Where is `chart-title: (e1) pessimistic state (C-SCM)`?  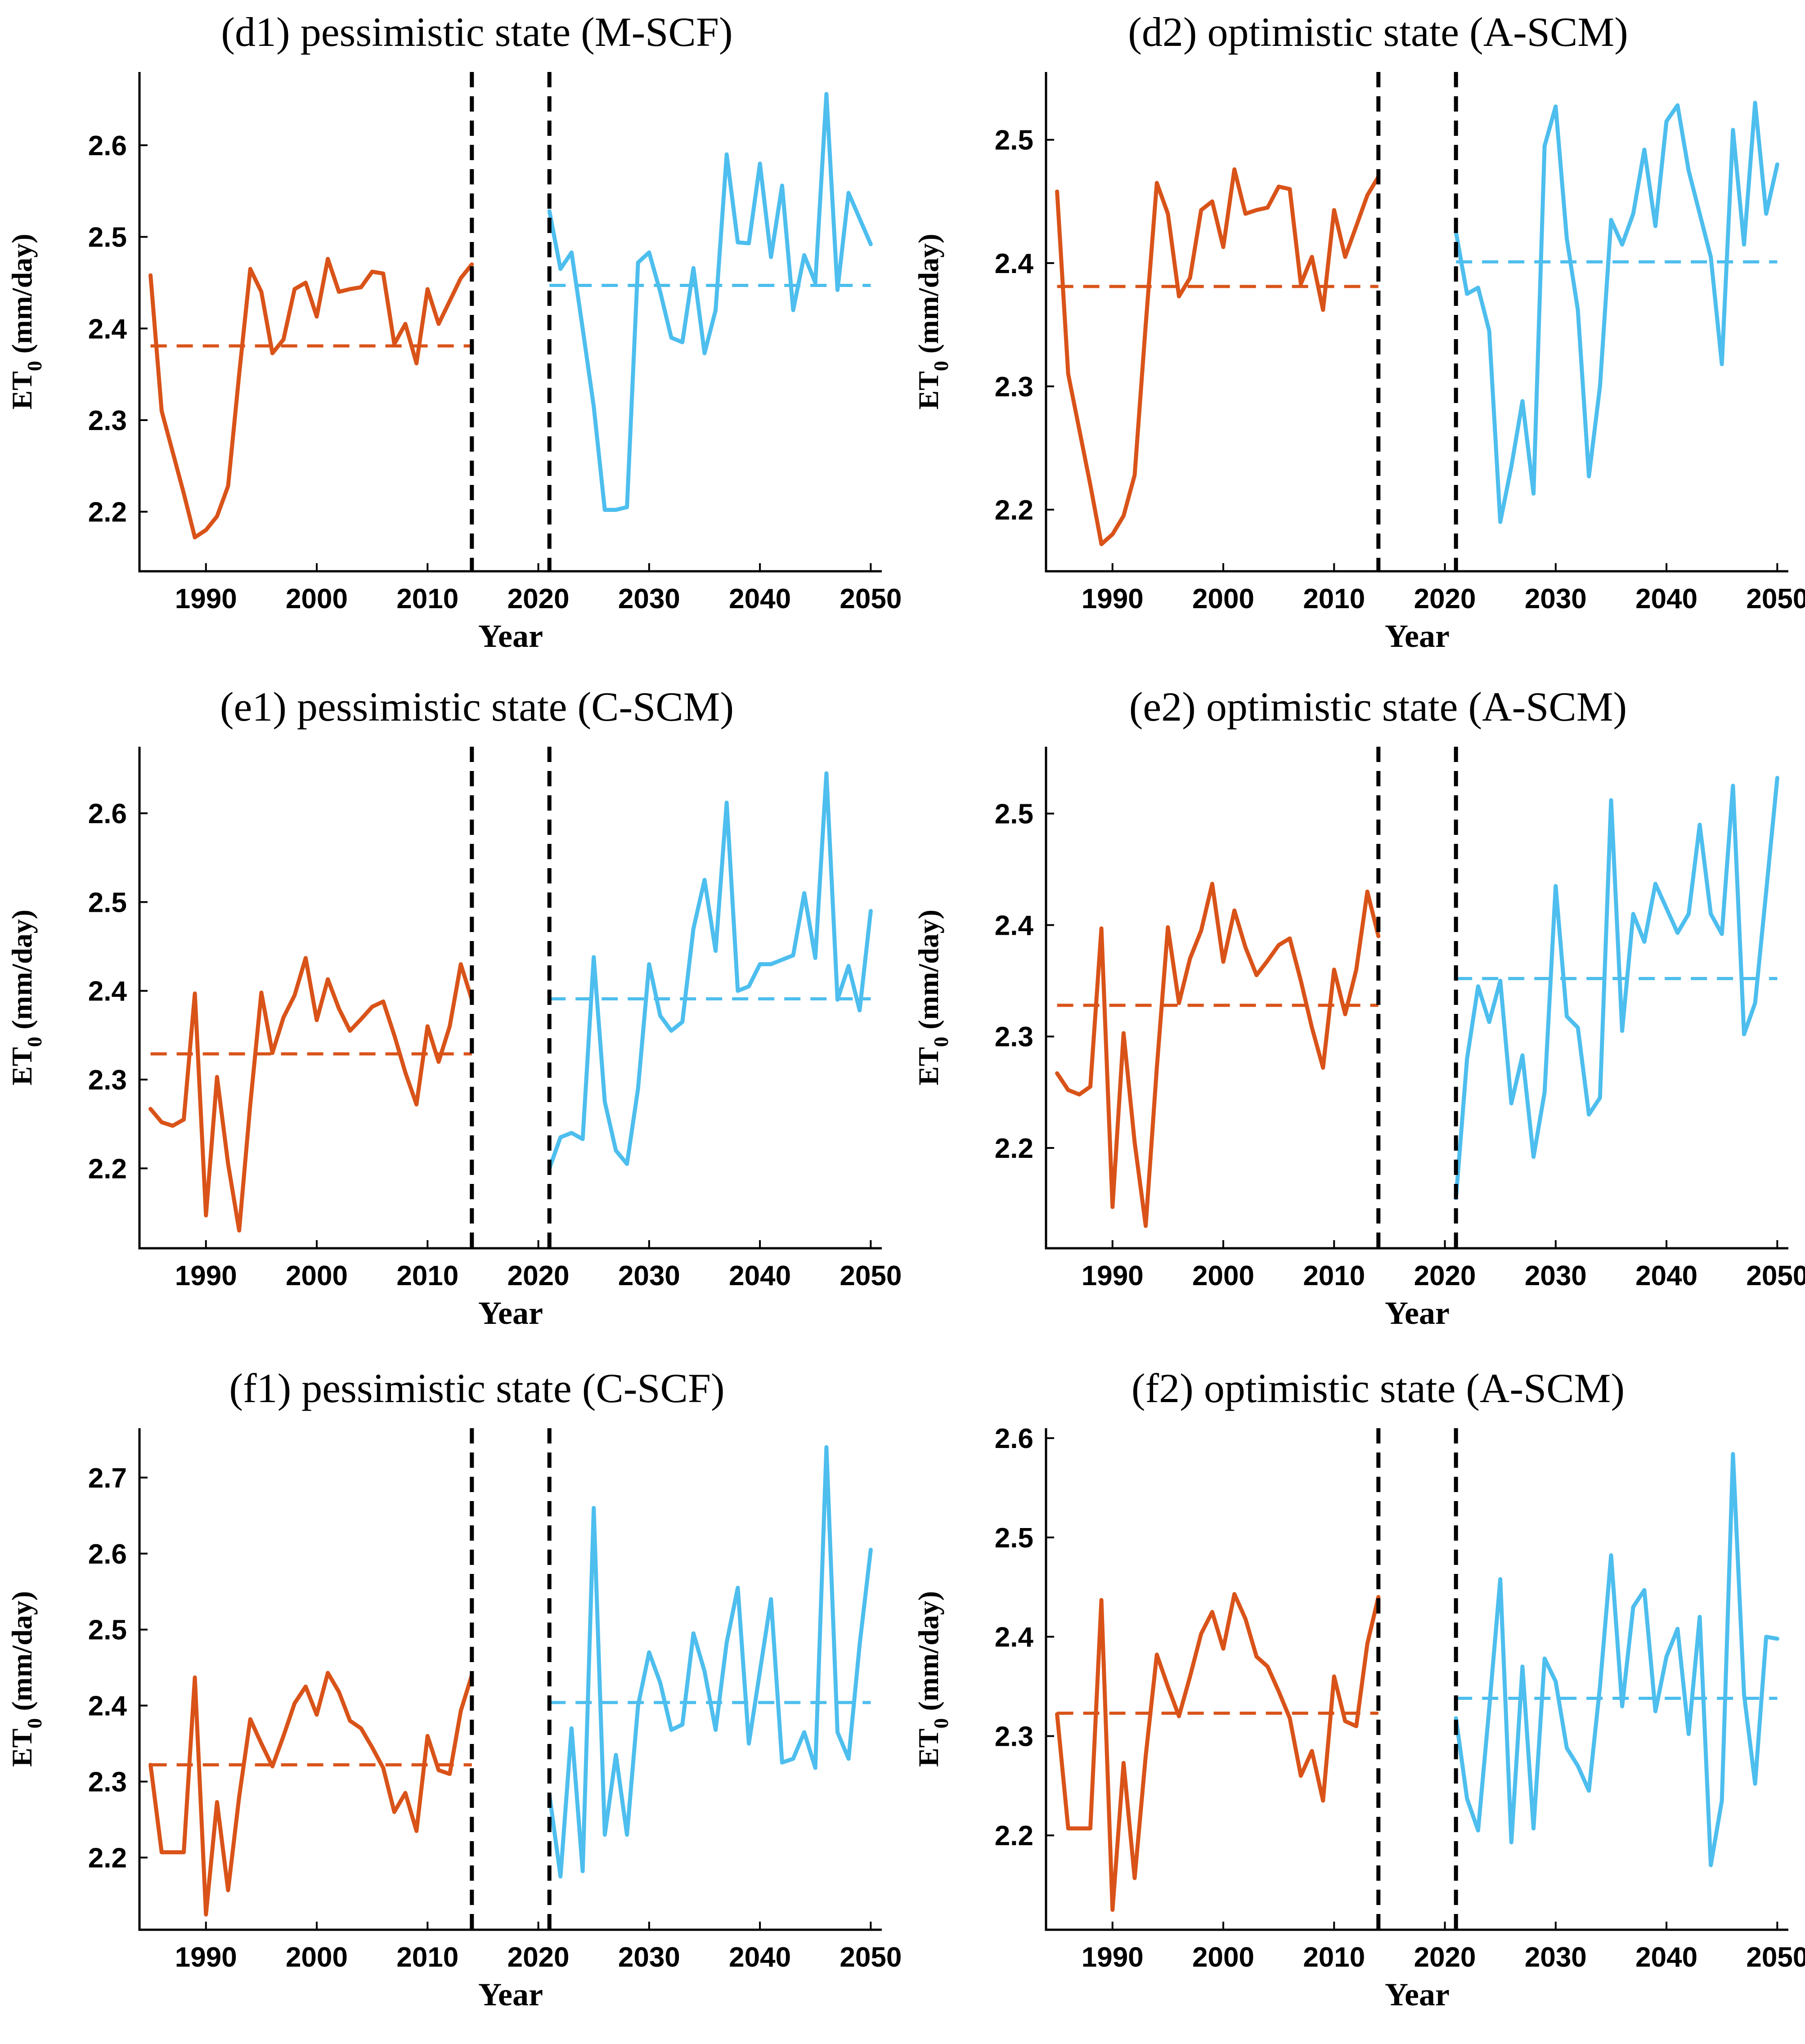
chart-title: (e1) pessimistic state (C-SCM) is located at coordinates (477, 707).